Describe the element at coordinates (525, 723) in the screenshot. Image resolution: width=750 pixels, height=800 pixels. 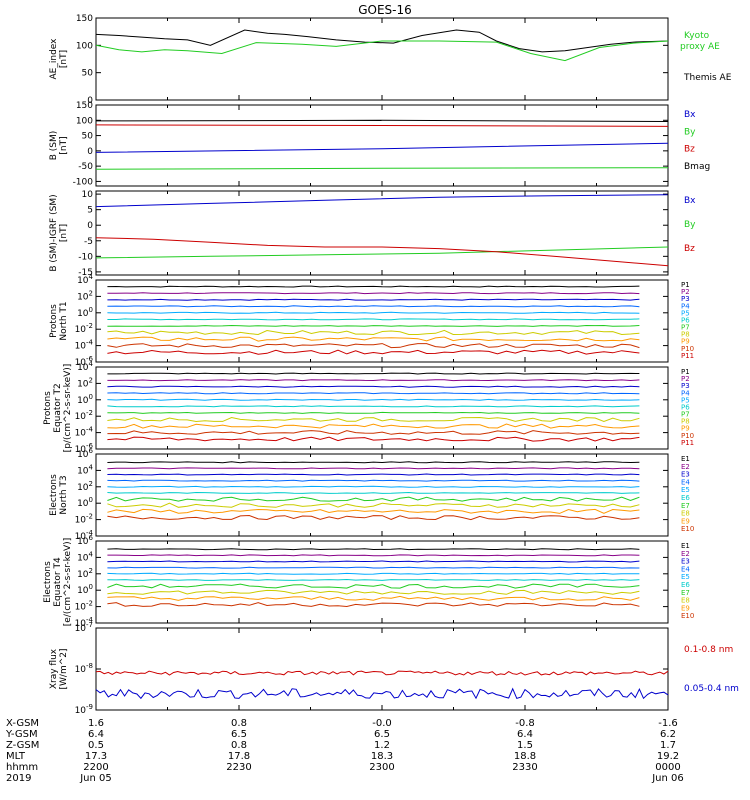
I see `xaxis-row-value: -0.8` at that location.